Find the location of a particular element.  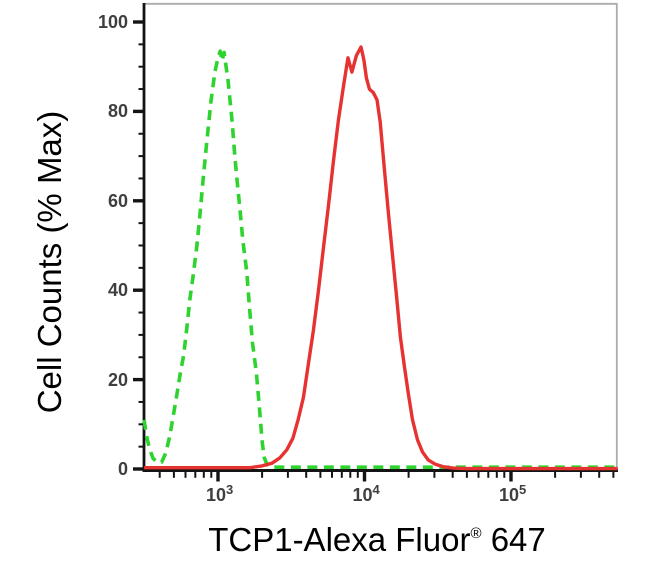

y-axis-title-text: Cell Counts (% Max) is located at coordinates (49, 262).